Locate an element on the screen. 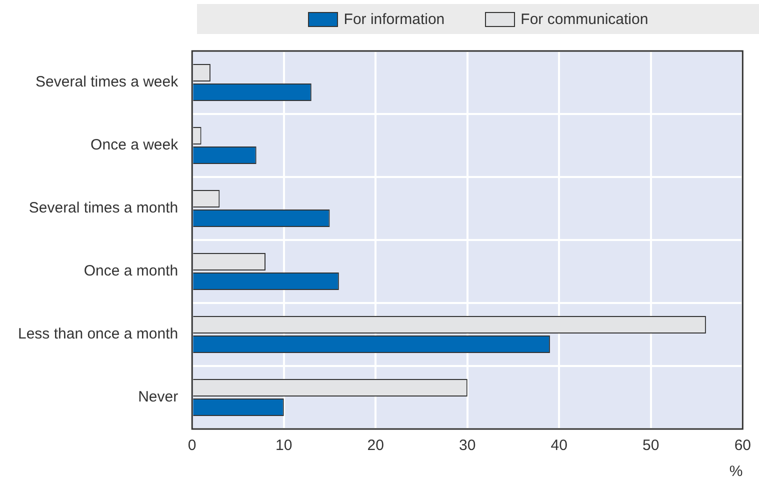  y-tick-label: Never is located at coordinates (158, 397).